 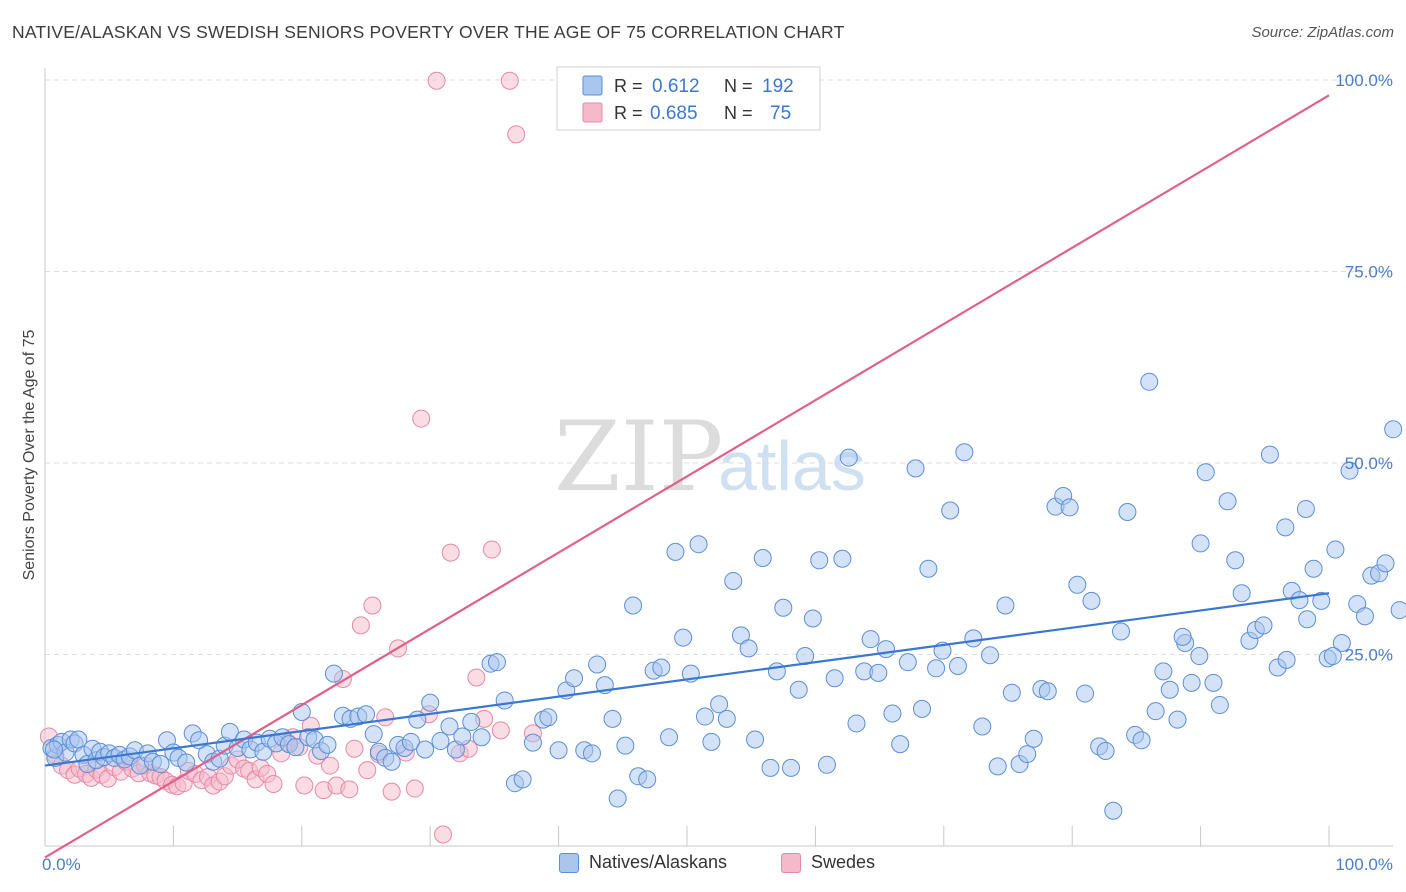 What do you see at coordinates (628, 113) in the screenshot?
I see `legend-r-label-swedes: R =` at bounding box center [628, 113].